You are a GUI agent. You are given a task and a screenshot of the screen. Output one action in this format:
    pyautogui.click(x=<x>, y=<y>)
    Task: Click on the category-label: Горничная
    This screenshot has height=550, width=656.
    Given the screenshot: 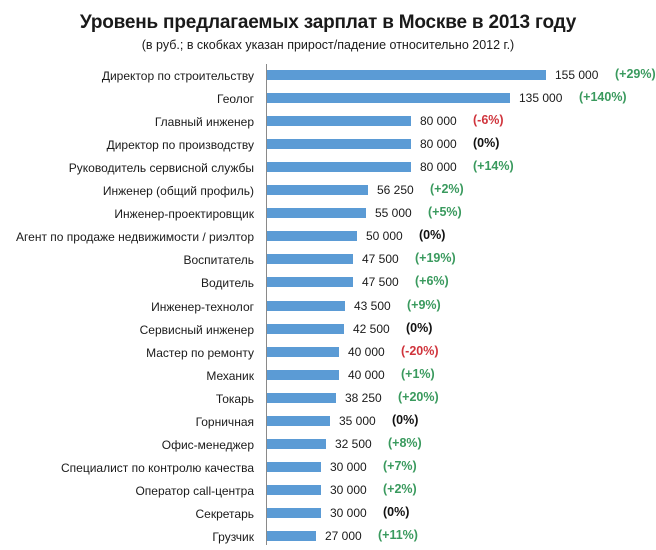 What is the action you would take?
    pyautogui.click(x=224, y=421)
    